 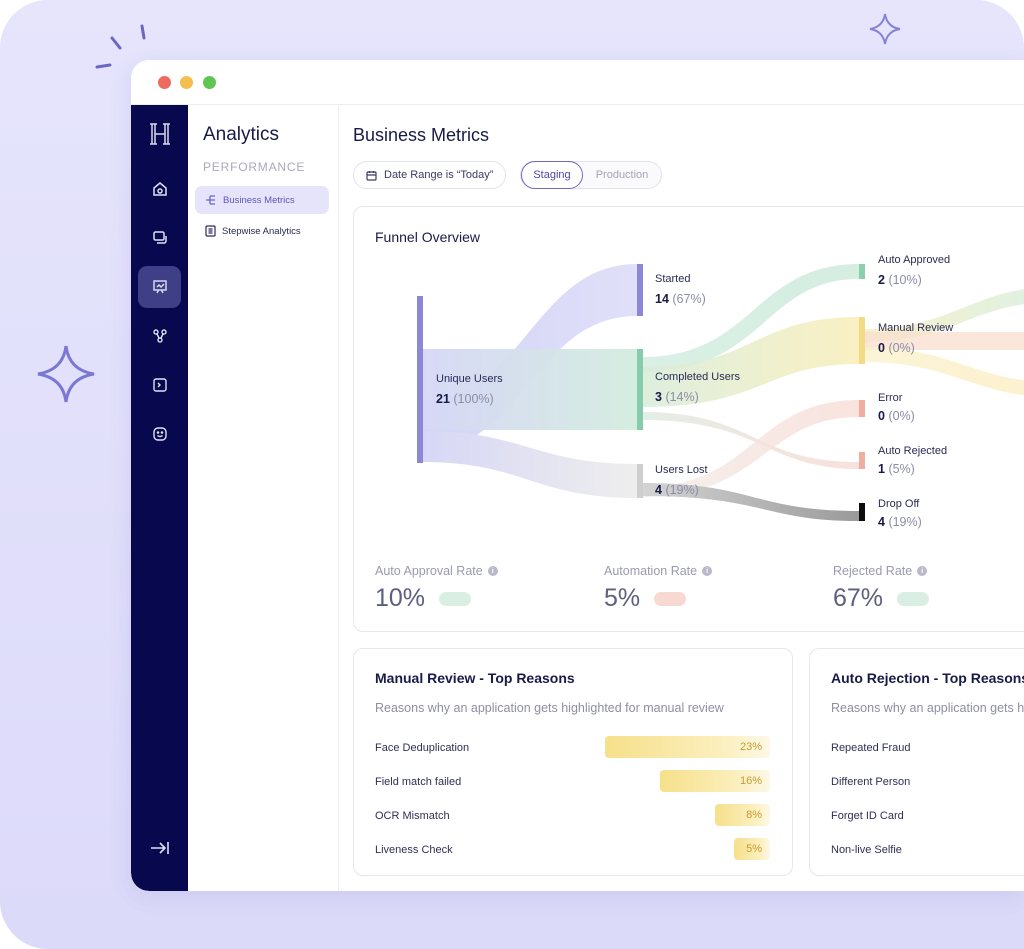 What do you see at coordinates (896, 469) in the screenshot?
I see `node-auto-rejected-value: 1 (5%)` at bounding box center [896, 469].